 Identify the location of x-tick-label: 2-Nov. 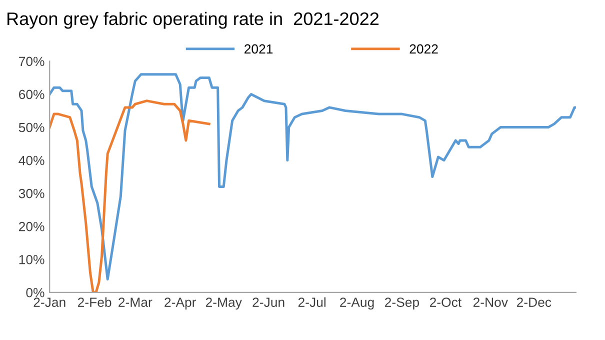
(490, 302).